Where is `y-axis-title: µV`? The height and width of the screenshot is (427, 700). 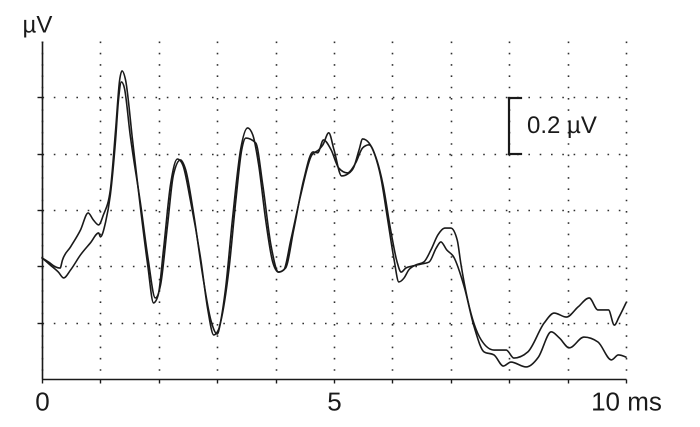
y-axis-title: µV is located at coordinates (37, 25).